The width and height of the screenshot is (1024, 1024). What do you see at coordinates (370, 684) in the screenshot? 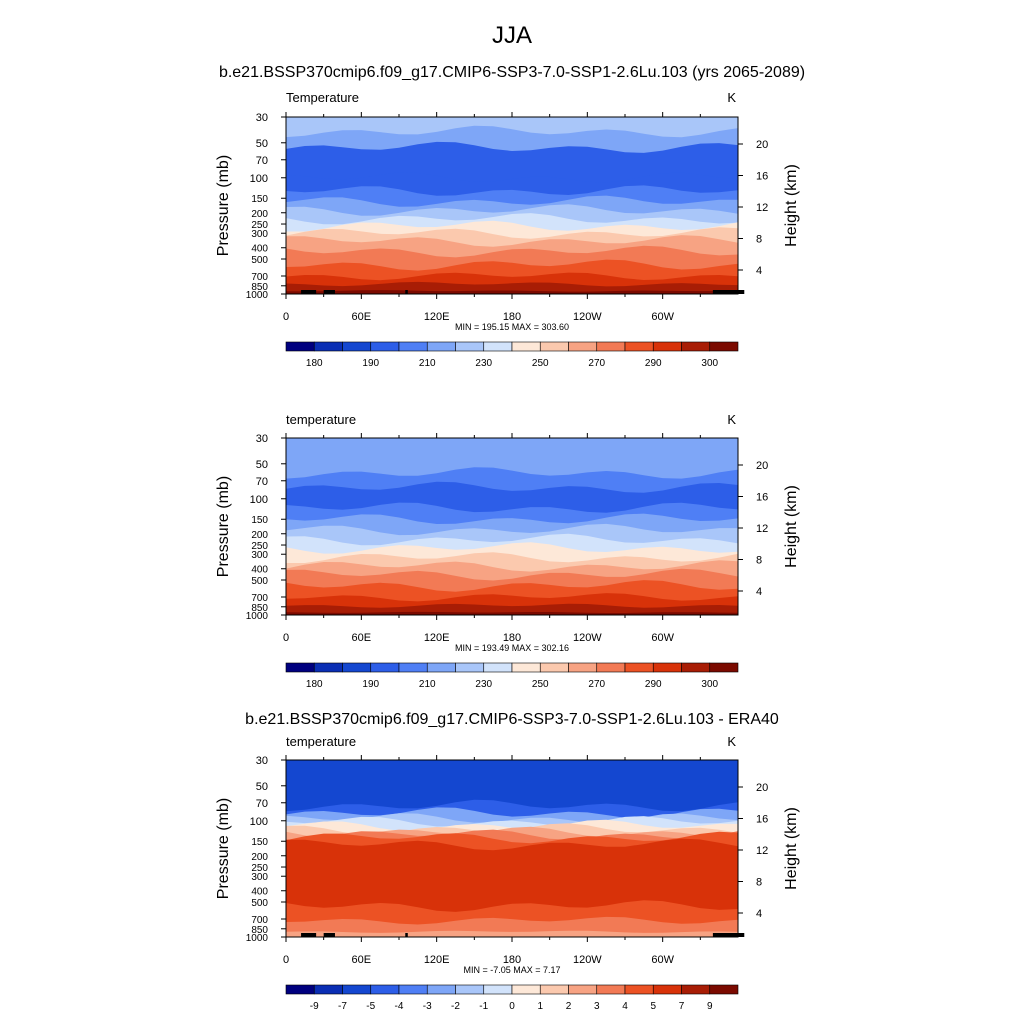
I see `colorbar-label: 190` at bounding box center [370, 684].